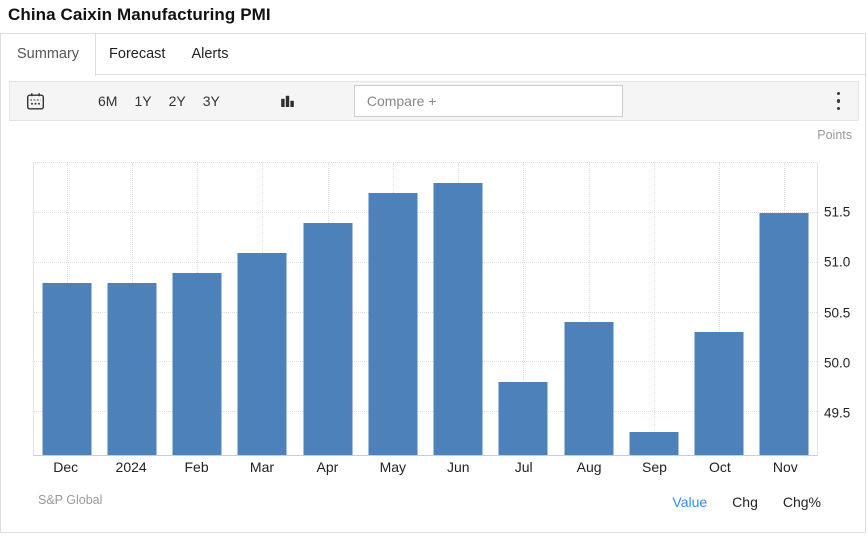  What do you see at coordinates (70, 500) in the screenshot?
I see `source-attribution: S&P Global` at bounding box center [70, 500].